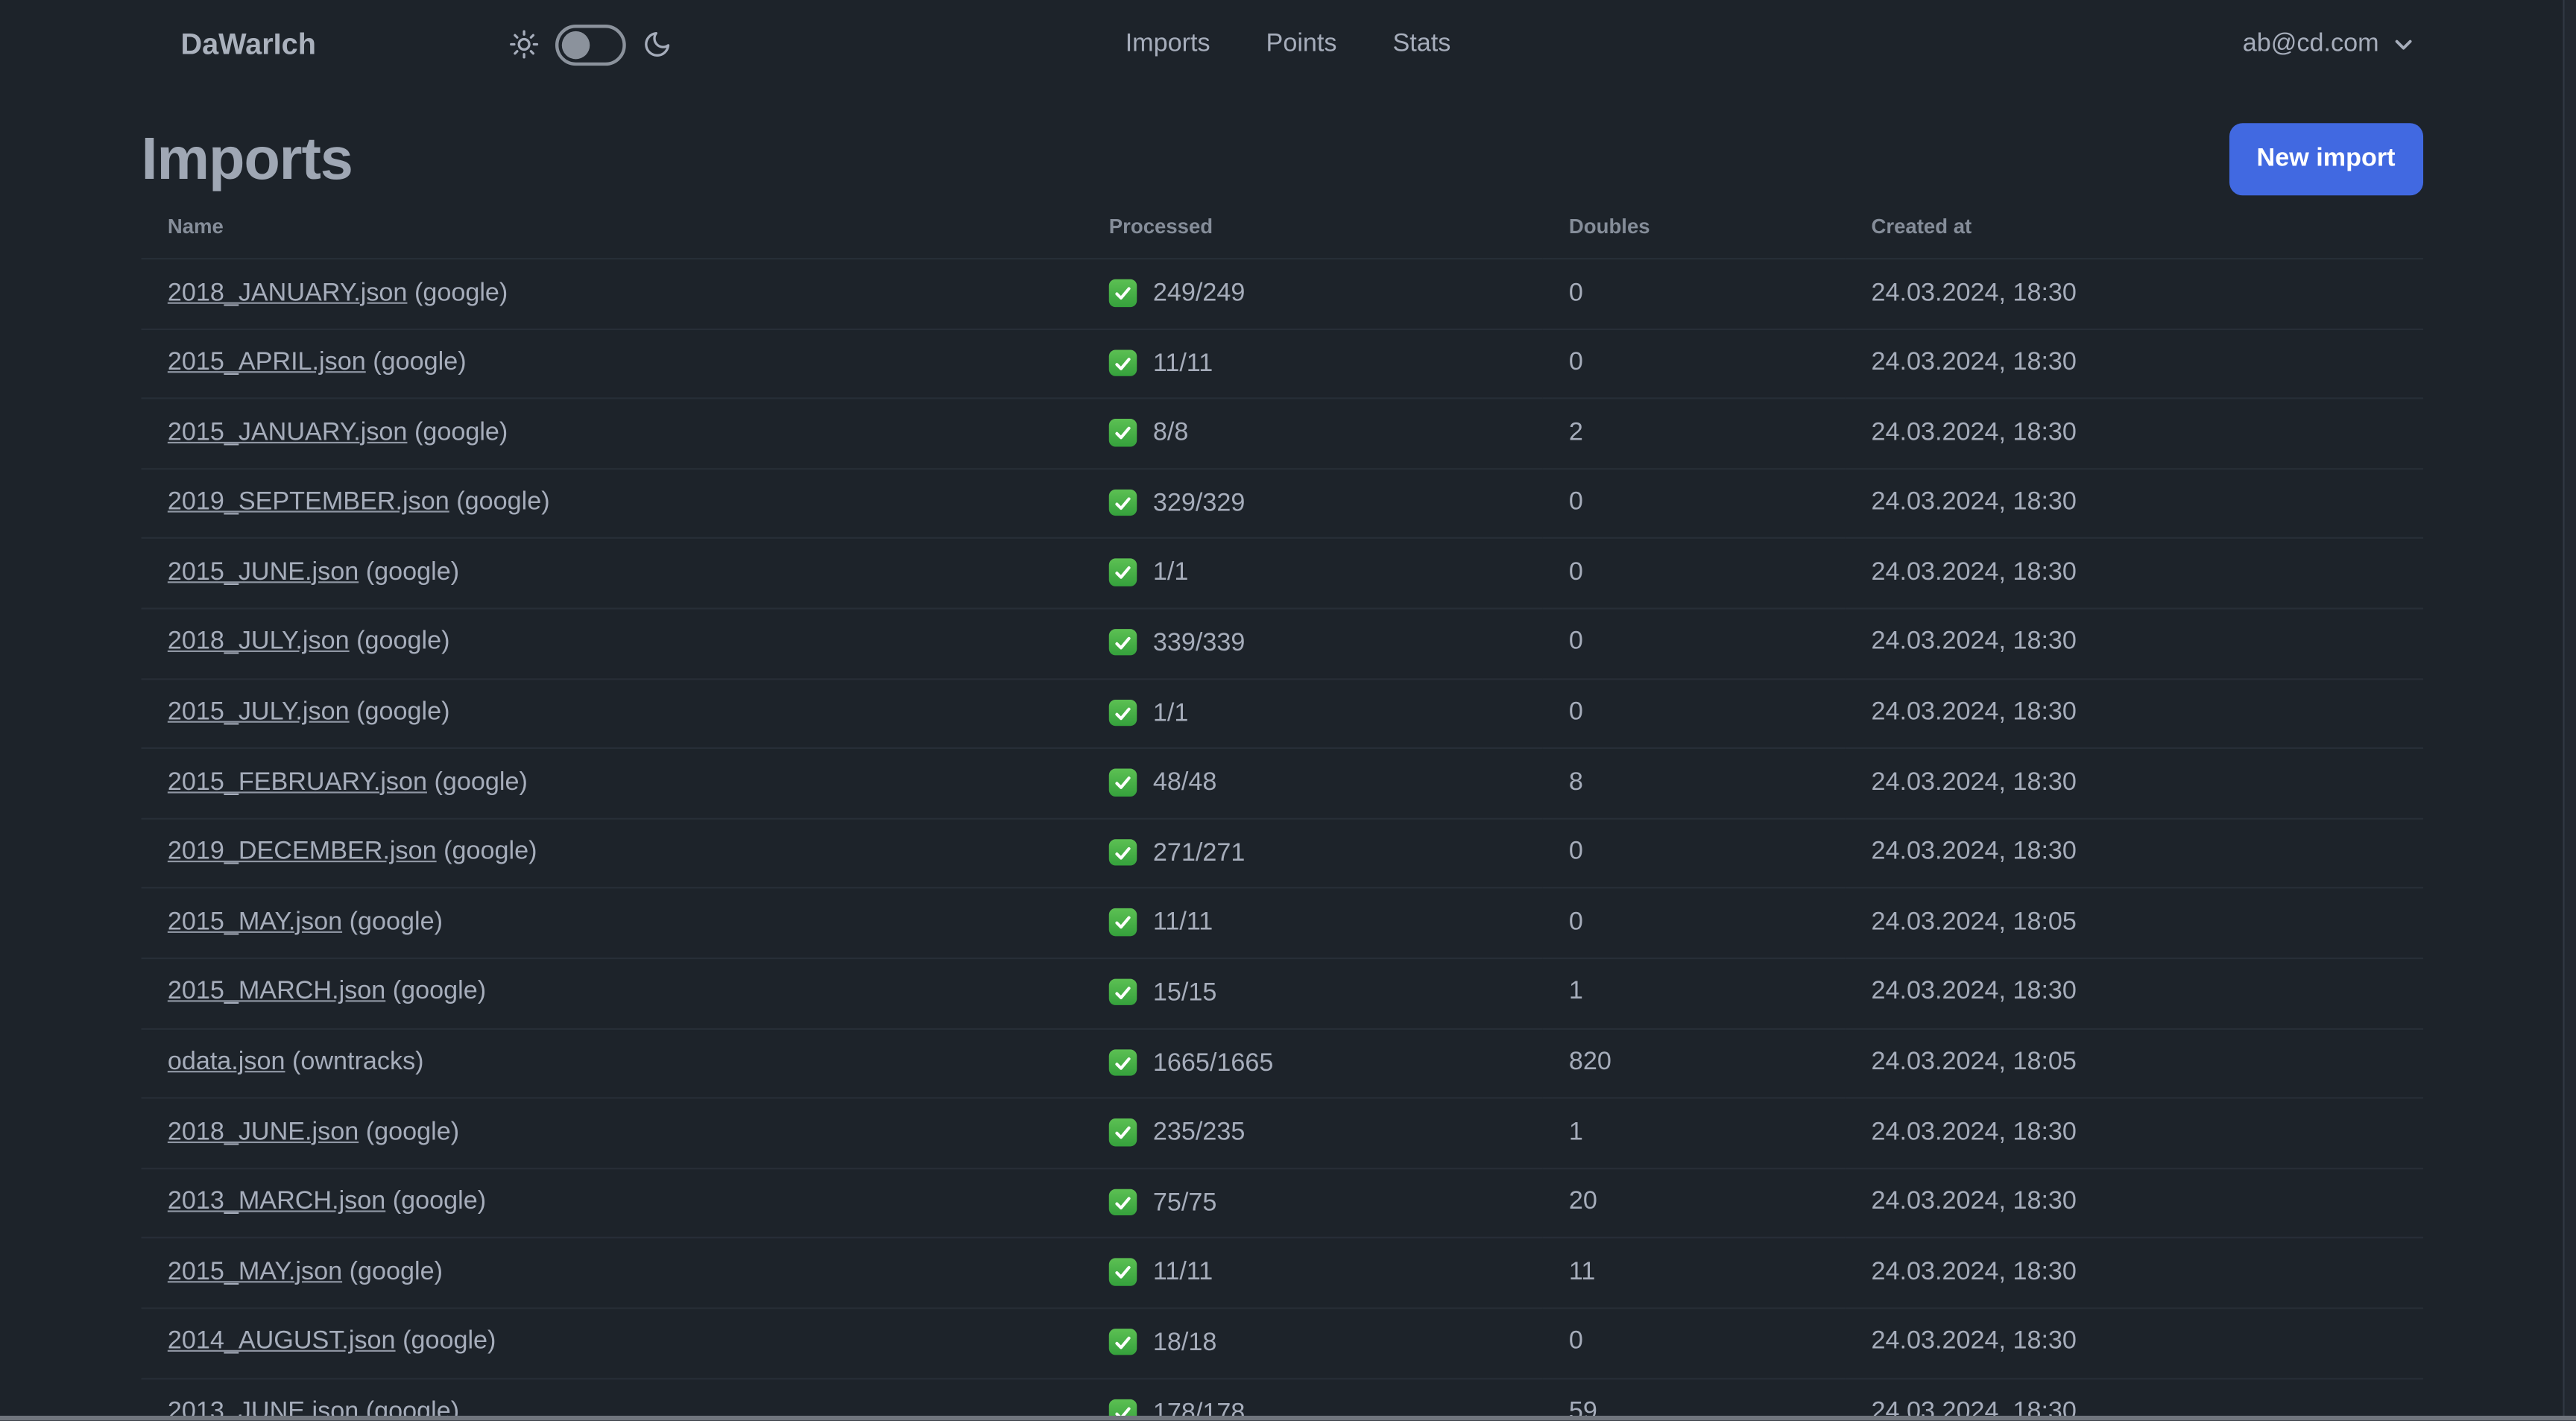 The height and width of the screenshot is (1421, 2576). Describe the element at coordinates (287, 293) in the screenshot. I see `import-file-link: 2018_JANUARY.json` at that location.